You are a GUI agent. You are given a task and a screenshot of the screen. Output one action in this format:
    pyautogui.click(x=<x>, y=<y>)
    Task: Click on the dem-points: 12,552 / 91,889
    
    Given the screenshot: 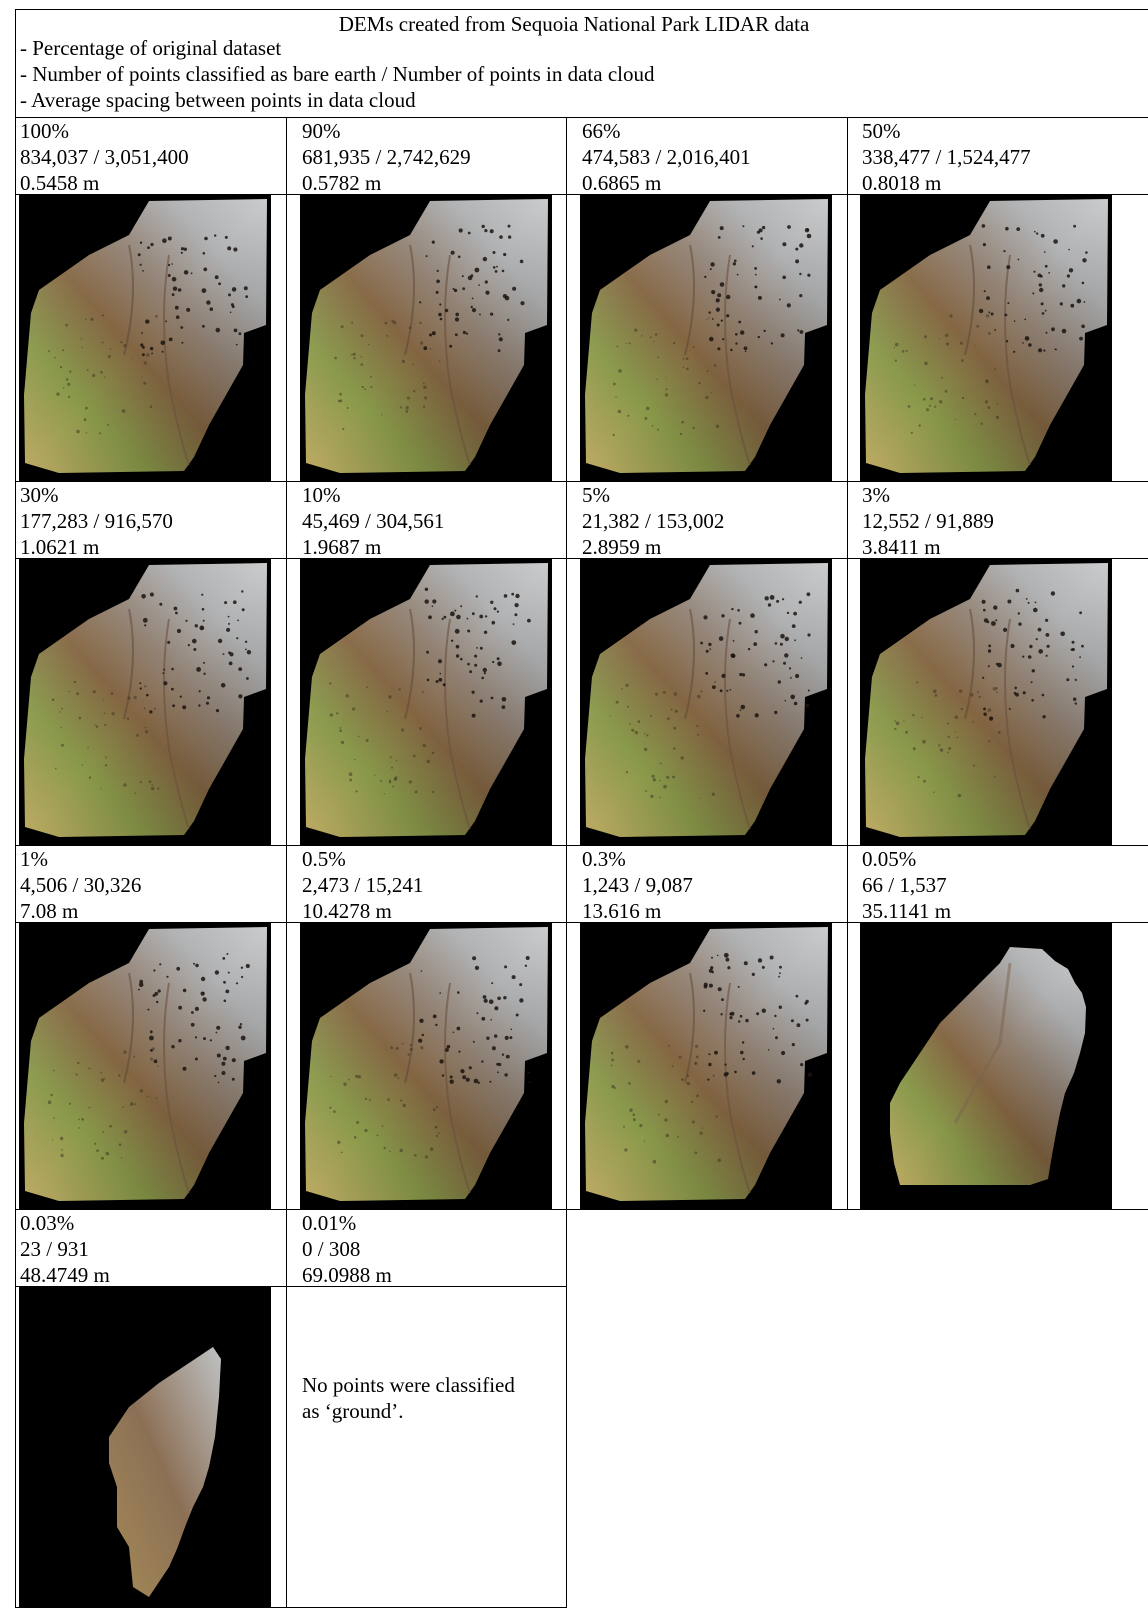 What is the action you would take?
    pyautogui.click(x=928, y=521)
    